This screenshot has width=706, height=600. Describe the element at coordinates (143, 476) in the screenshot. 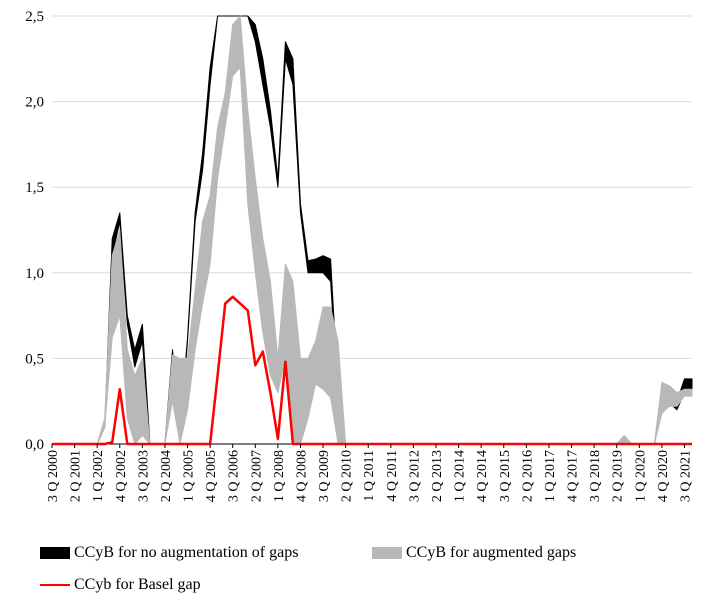

I see `x-tick-label: 3 Q 2003` at that location.